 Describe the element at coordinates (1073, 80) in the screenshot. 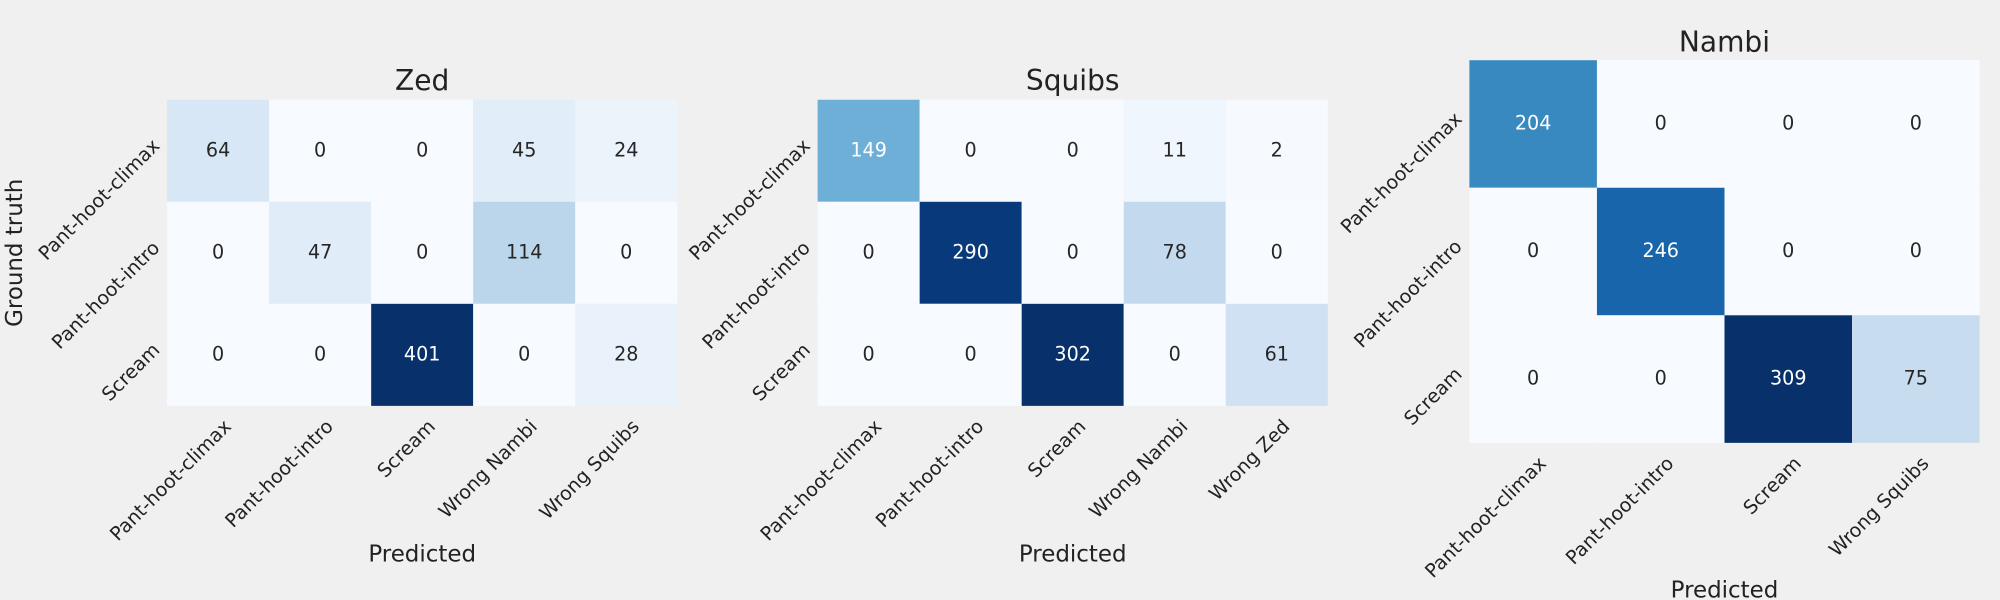

I see `chart-title: Squibs` at that location.